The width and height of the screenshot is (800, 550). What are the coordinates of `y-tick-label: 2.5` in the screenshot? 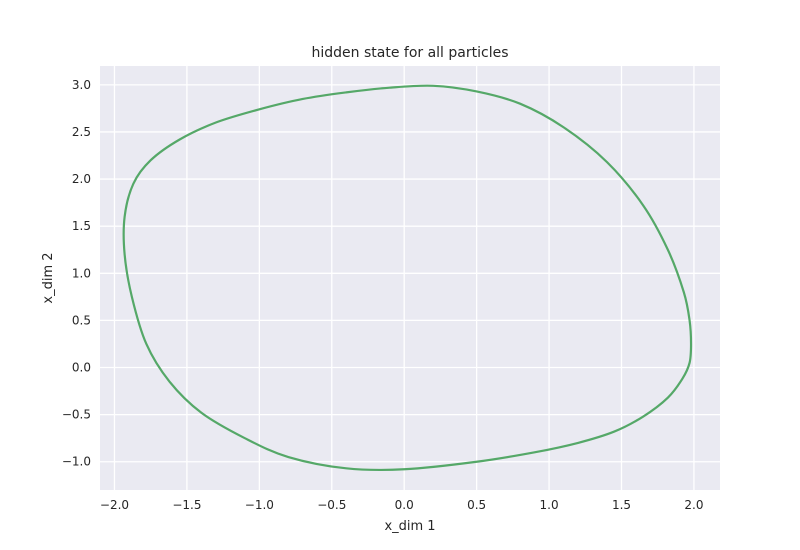 It's located at (81, 132).